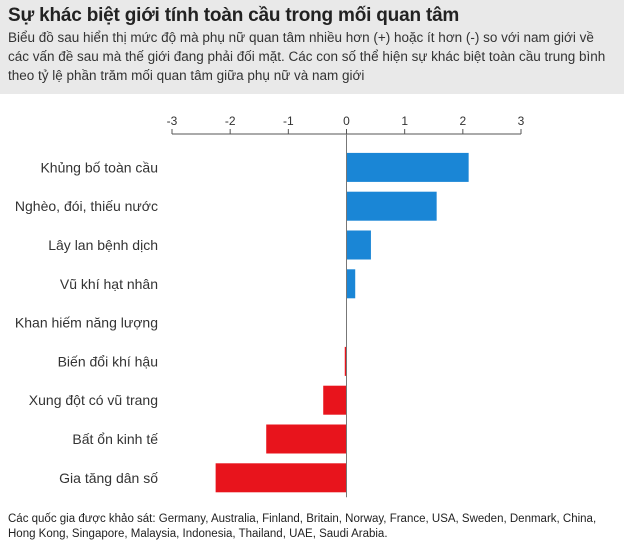 This screenshot has height=557, width=624. What do you see at coordinates (86, 206) in the screenshot?
I see `category-label: Nghèo, đói, thiếu nước` at bounding box center [86, 206].